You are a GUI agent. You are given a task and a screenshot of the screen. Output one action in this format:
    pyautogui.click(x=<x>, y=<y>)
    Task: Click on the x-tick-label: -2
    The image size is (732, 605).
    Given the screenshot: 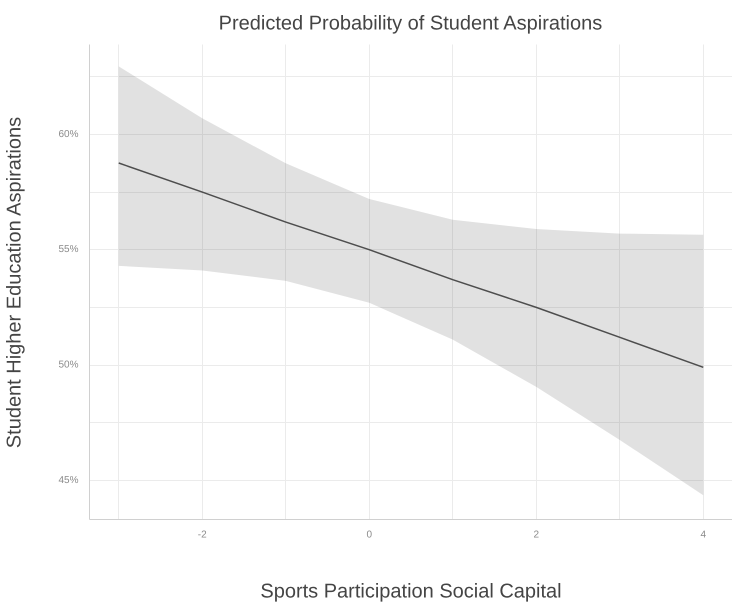 What is the action you would take?
    pyautogui.click(x=203, y=535)
    